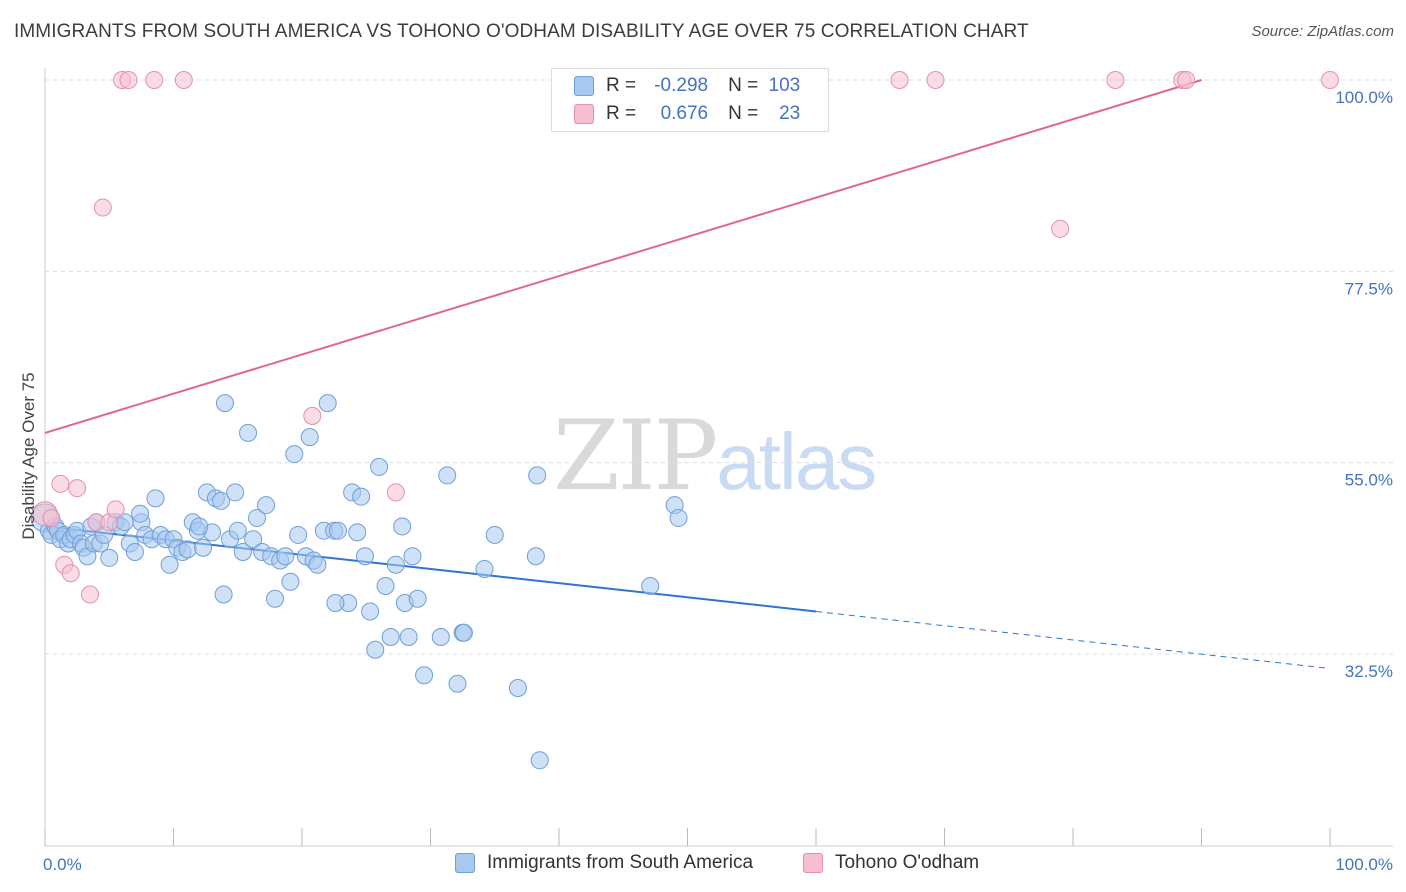 This screenshot has height=892, width=1406. I want to click on legend-swatch-blue, so click(584, 86).